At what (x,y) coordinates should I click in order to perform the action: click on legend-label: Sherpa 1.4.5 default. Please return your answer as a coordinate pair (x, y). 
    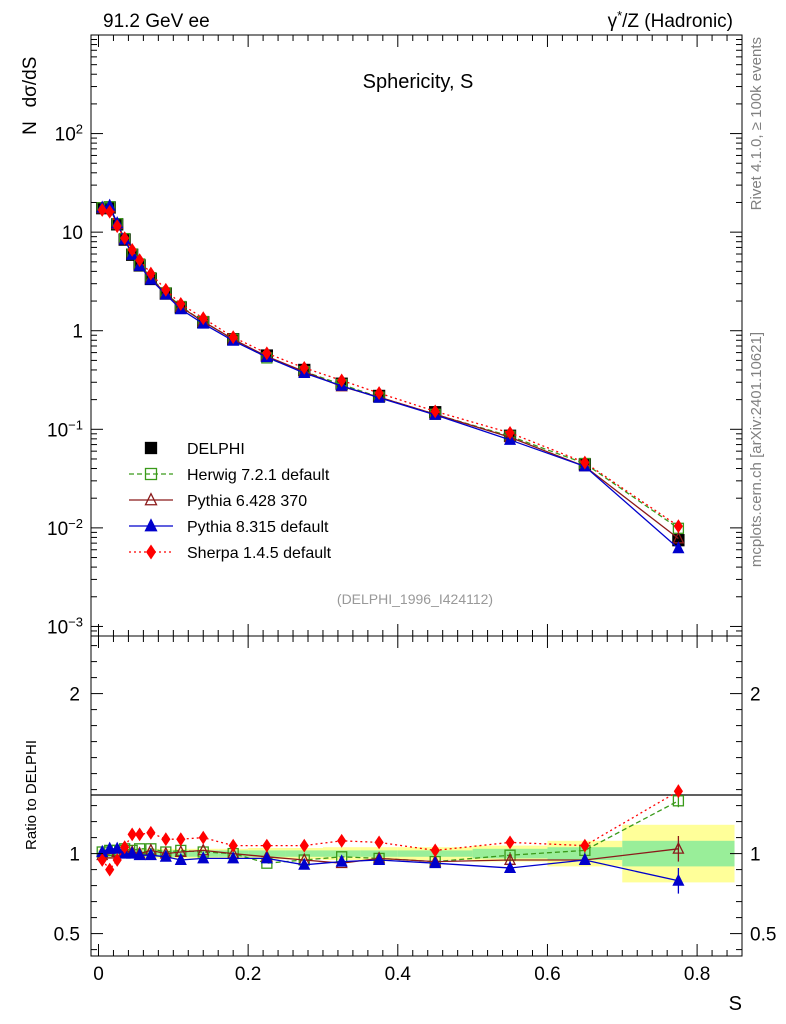
    Looking at the image, I should click on (259, 553).